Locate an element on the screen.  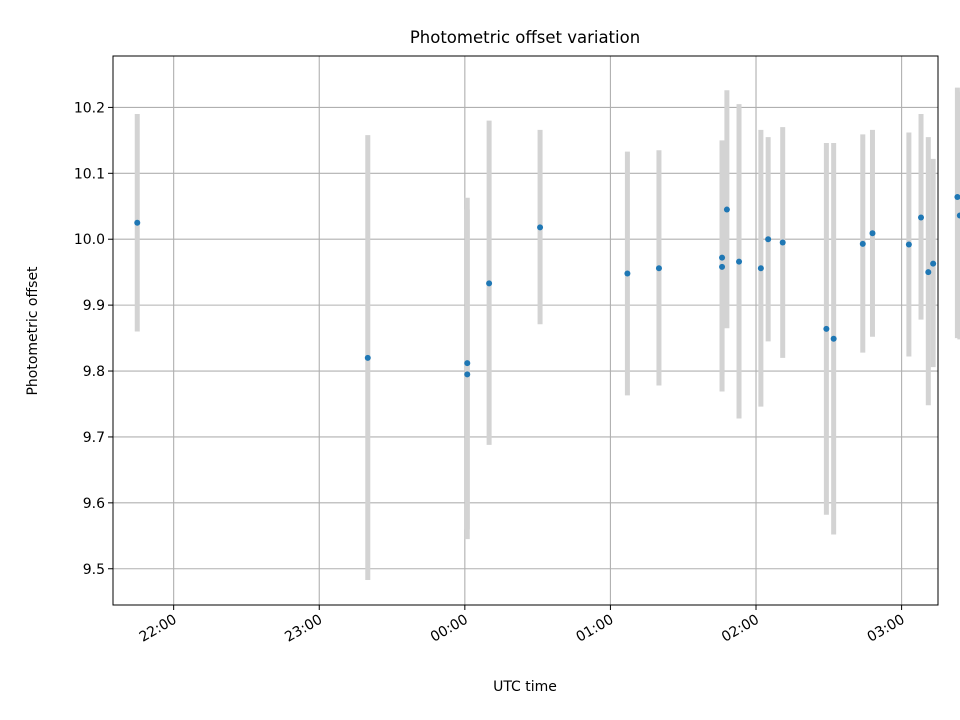
y-tick-label: 9.7 is located at coordinates (94, 438).